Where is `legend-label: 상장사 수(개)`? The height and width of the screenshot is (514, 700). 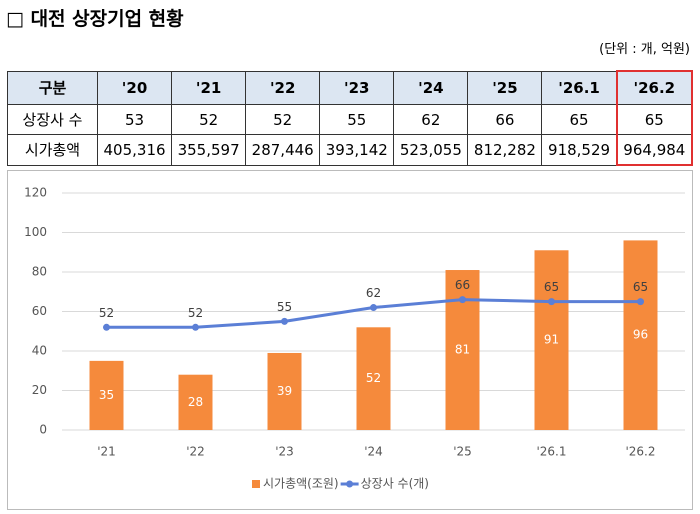 legend-label: 상장사 수(개) is located at coordinates (395, 484).